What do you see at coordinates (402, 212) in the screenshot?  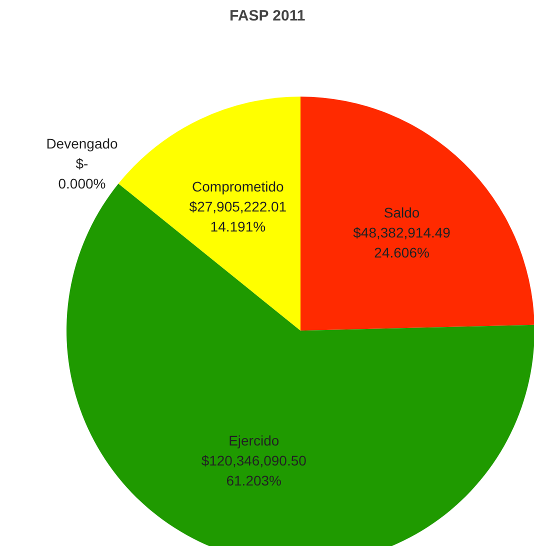 I see `slice-label: Saldo` at bounding box center [402, 212].